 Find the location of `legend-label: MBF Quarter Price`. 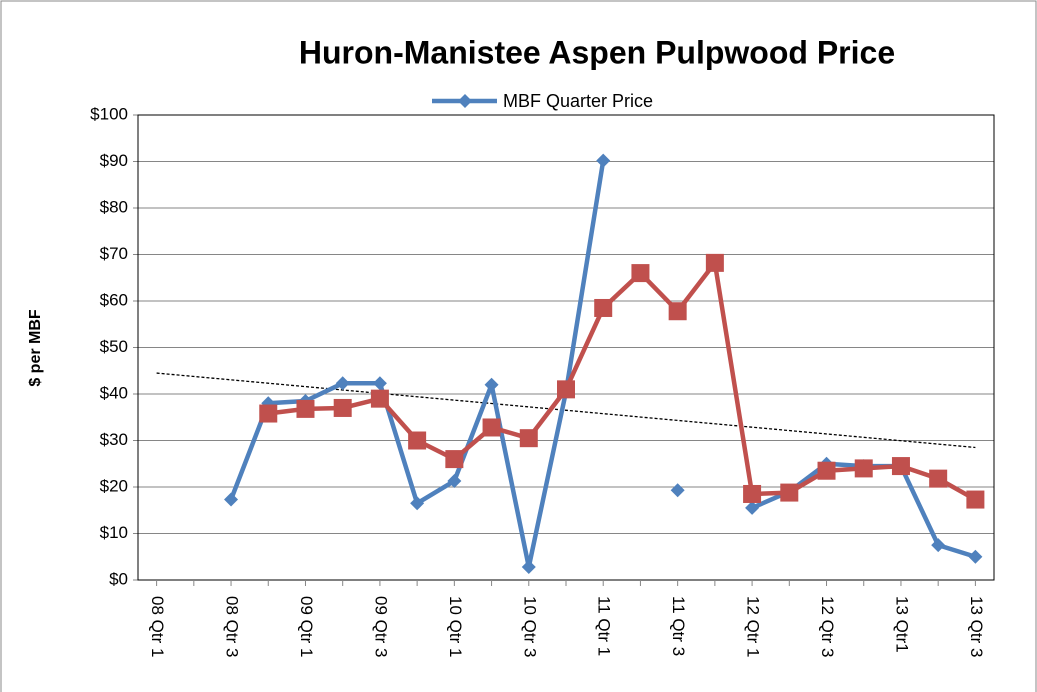

legend-label: MBF Quarter Price is located at coordinates (578, 101).